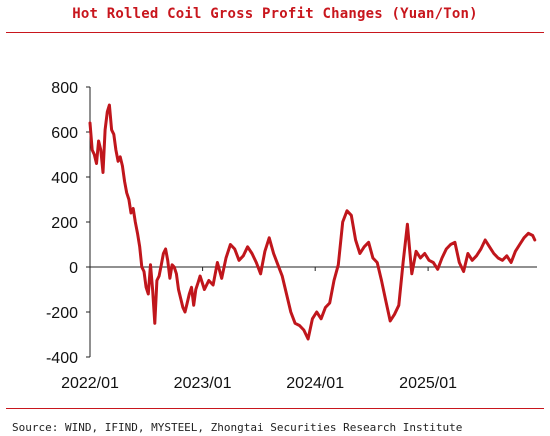 This screenshot has width=550, height=436. What do you see at coordinates (64, 133) in the screenshot?
I see `y-tick-label: 600` at bounding box center [64, 133].